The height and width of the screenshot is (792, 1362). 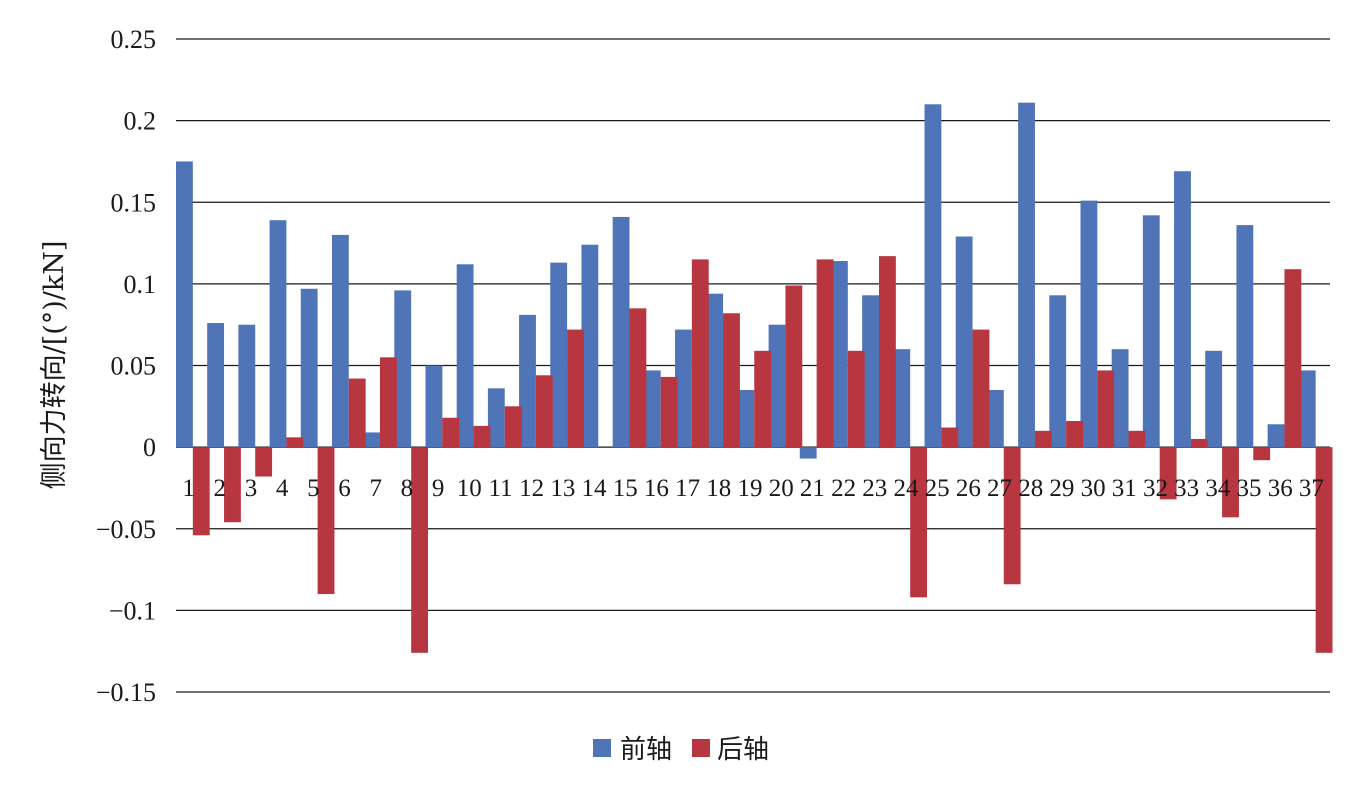 I want to click on category-label: 15, so click(x=625, y=488).